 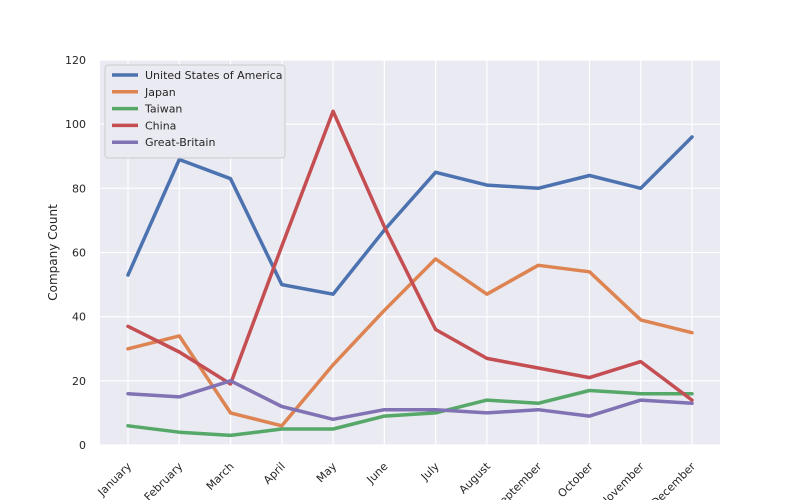 What do you see at coordinates (274, 473) in the screenshot?
I see `x-tick-label: April` at bounding box center [274, 473].